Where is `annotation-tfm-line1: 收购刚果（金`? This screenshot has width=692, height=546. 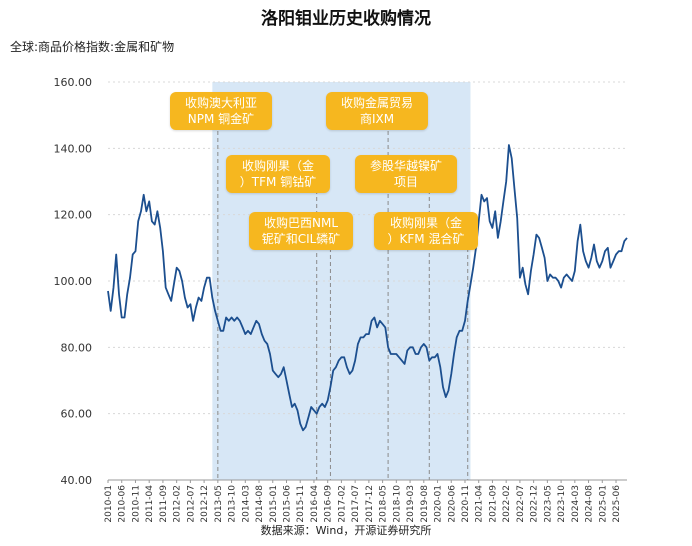
annotation-tfm-line1: 收购刚果（金 is located at coordinates (277, 166).